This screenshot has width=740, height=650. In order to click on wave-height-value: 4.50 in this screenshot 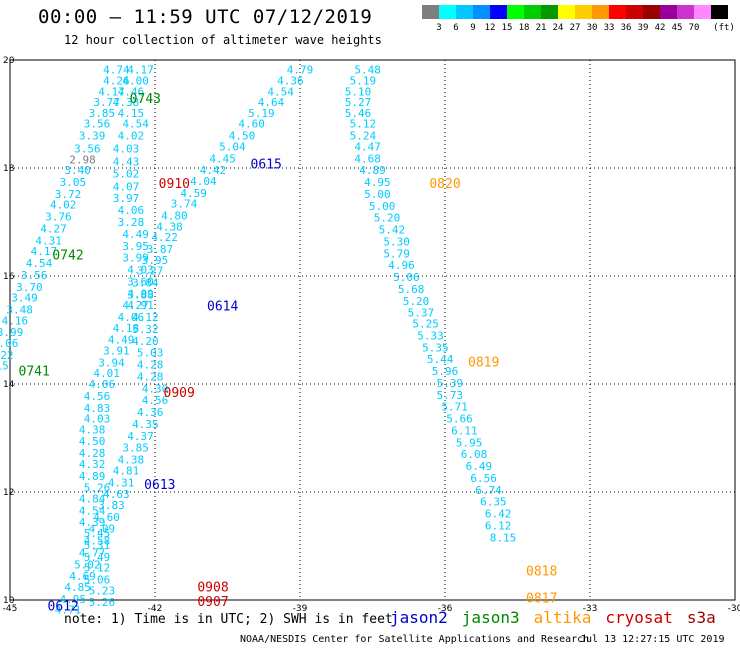, I will do `click(242, 136)`.